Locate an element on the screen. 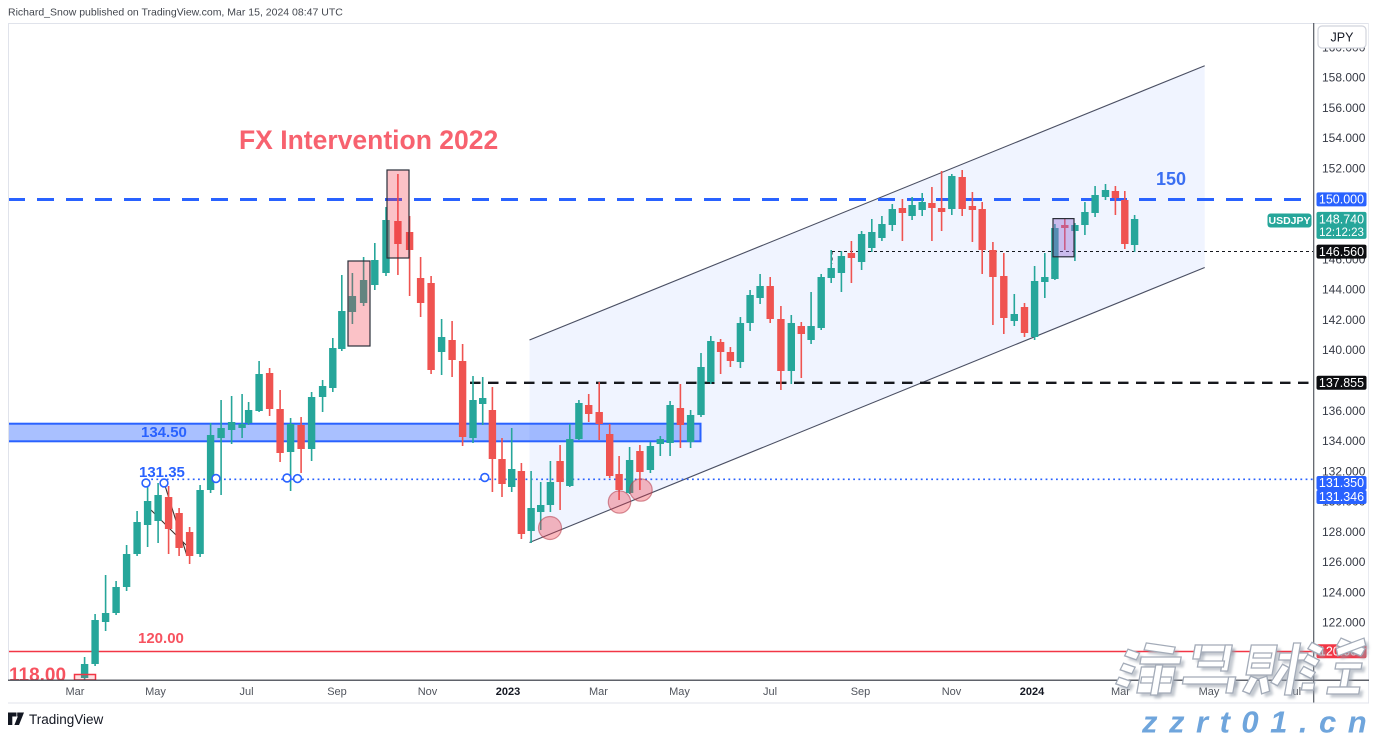 The width and height of the screenshot is (1377, 734). svg-text: 146.560 is located at coordinates (1341, 252).